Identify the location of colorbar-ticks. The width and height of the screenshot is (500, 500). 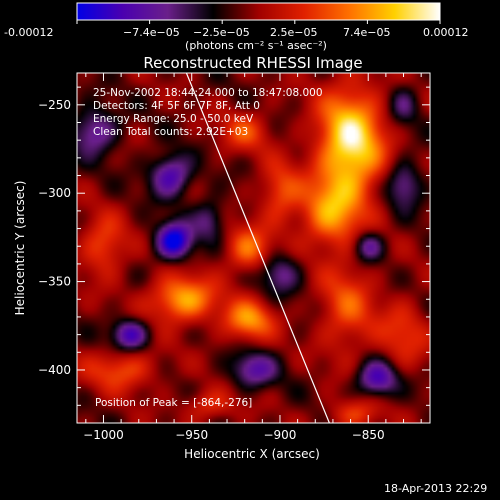
(258, 22).